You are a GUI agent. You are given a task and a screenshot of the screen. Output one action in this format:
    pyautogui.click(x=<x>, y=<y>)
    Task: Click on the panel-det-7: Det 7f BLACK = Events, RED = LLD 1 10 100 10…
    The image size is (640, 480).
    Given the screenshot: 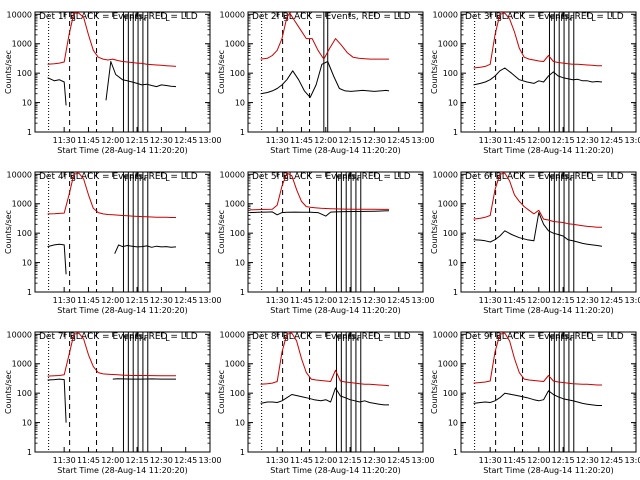 What is the action you would take?
    pyautogui.click(x=113, y=402)
    